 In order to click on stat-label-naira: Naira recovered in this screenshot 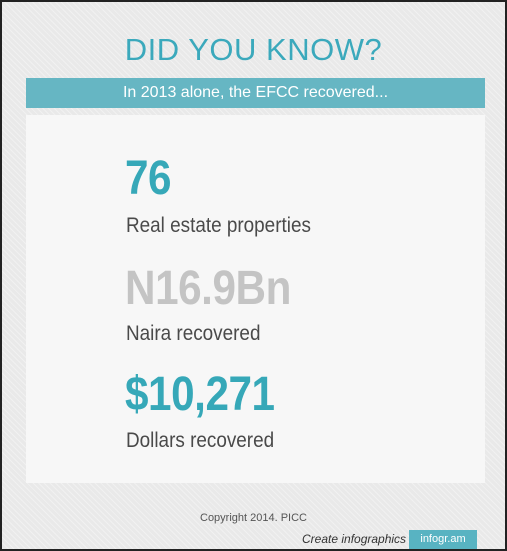, I will do `click(193, 333)`.